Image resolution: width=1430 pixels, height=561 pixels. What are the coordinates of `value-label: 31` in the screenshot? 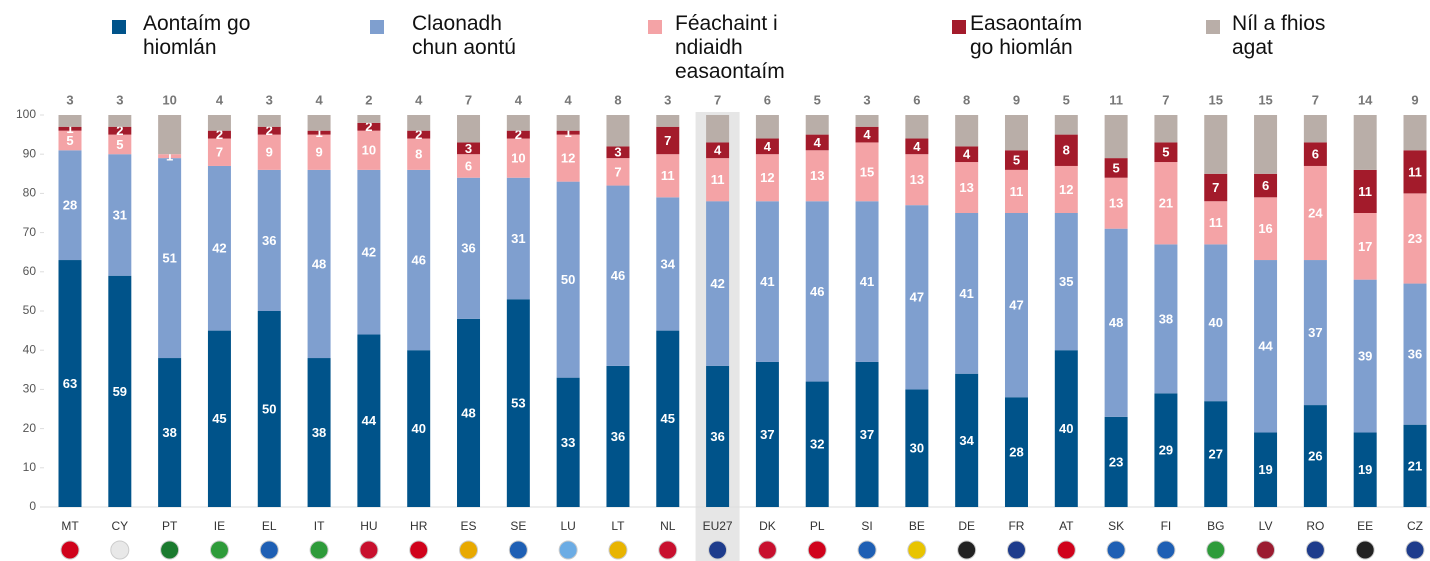 It's located at (120, 214).